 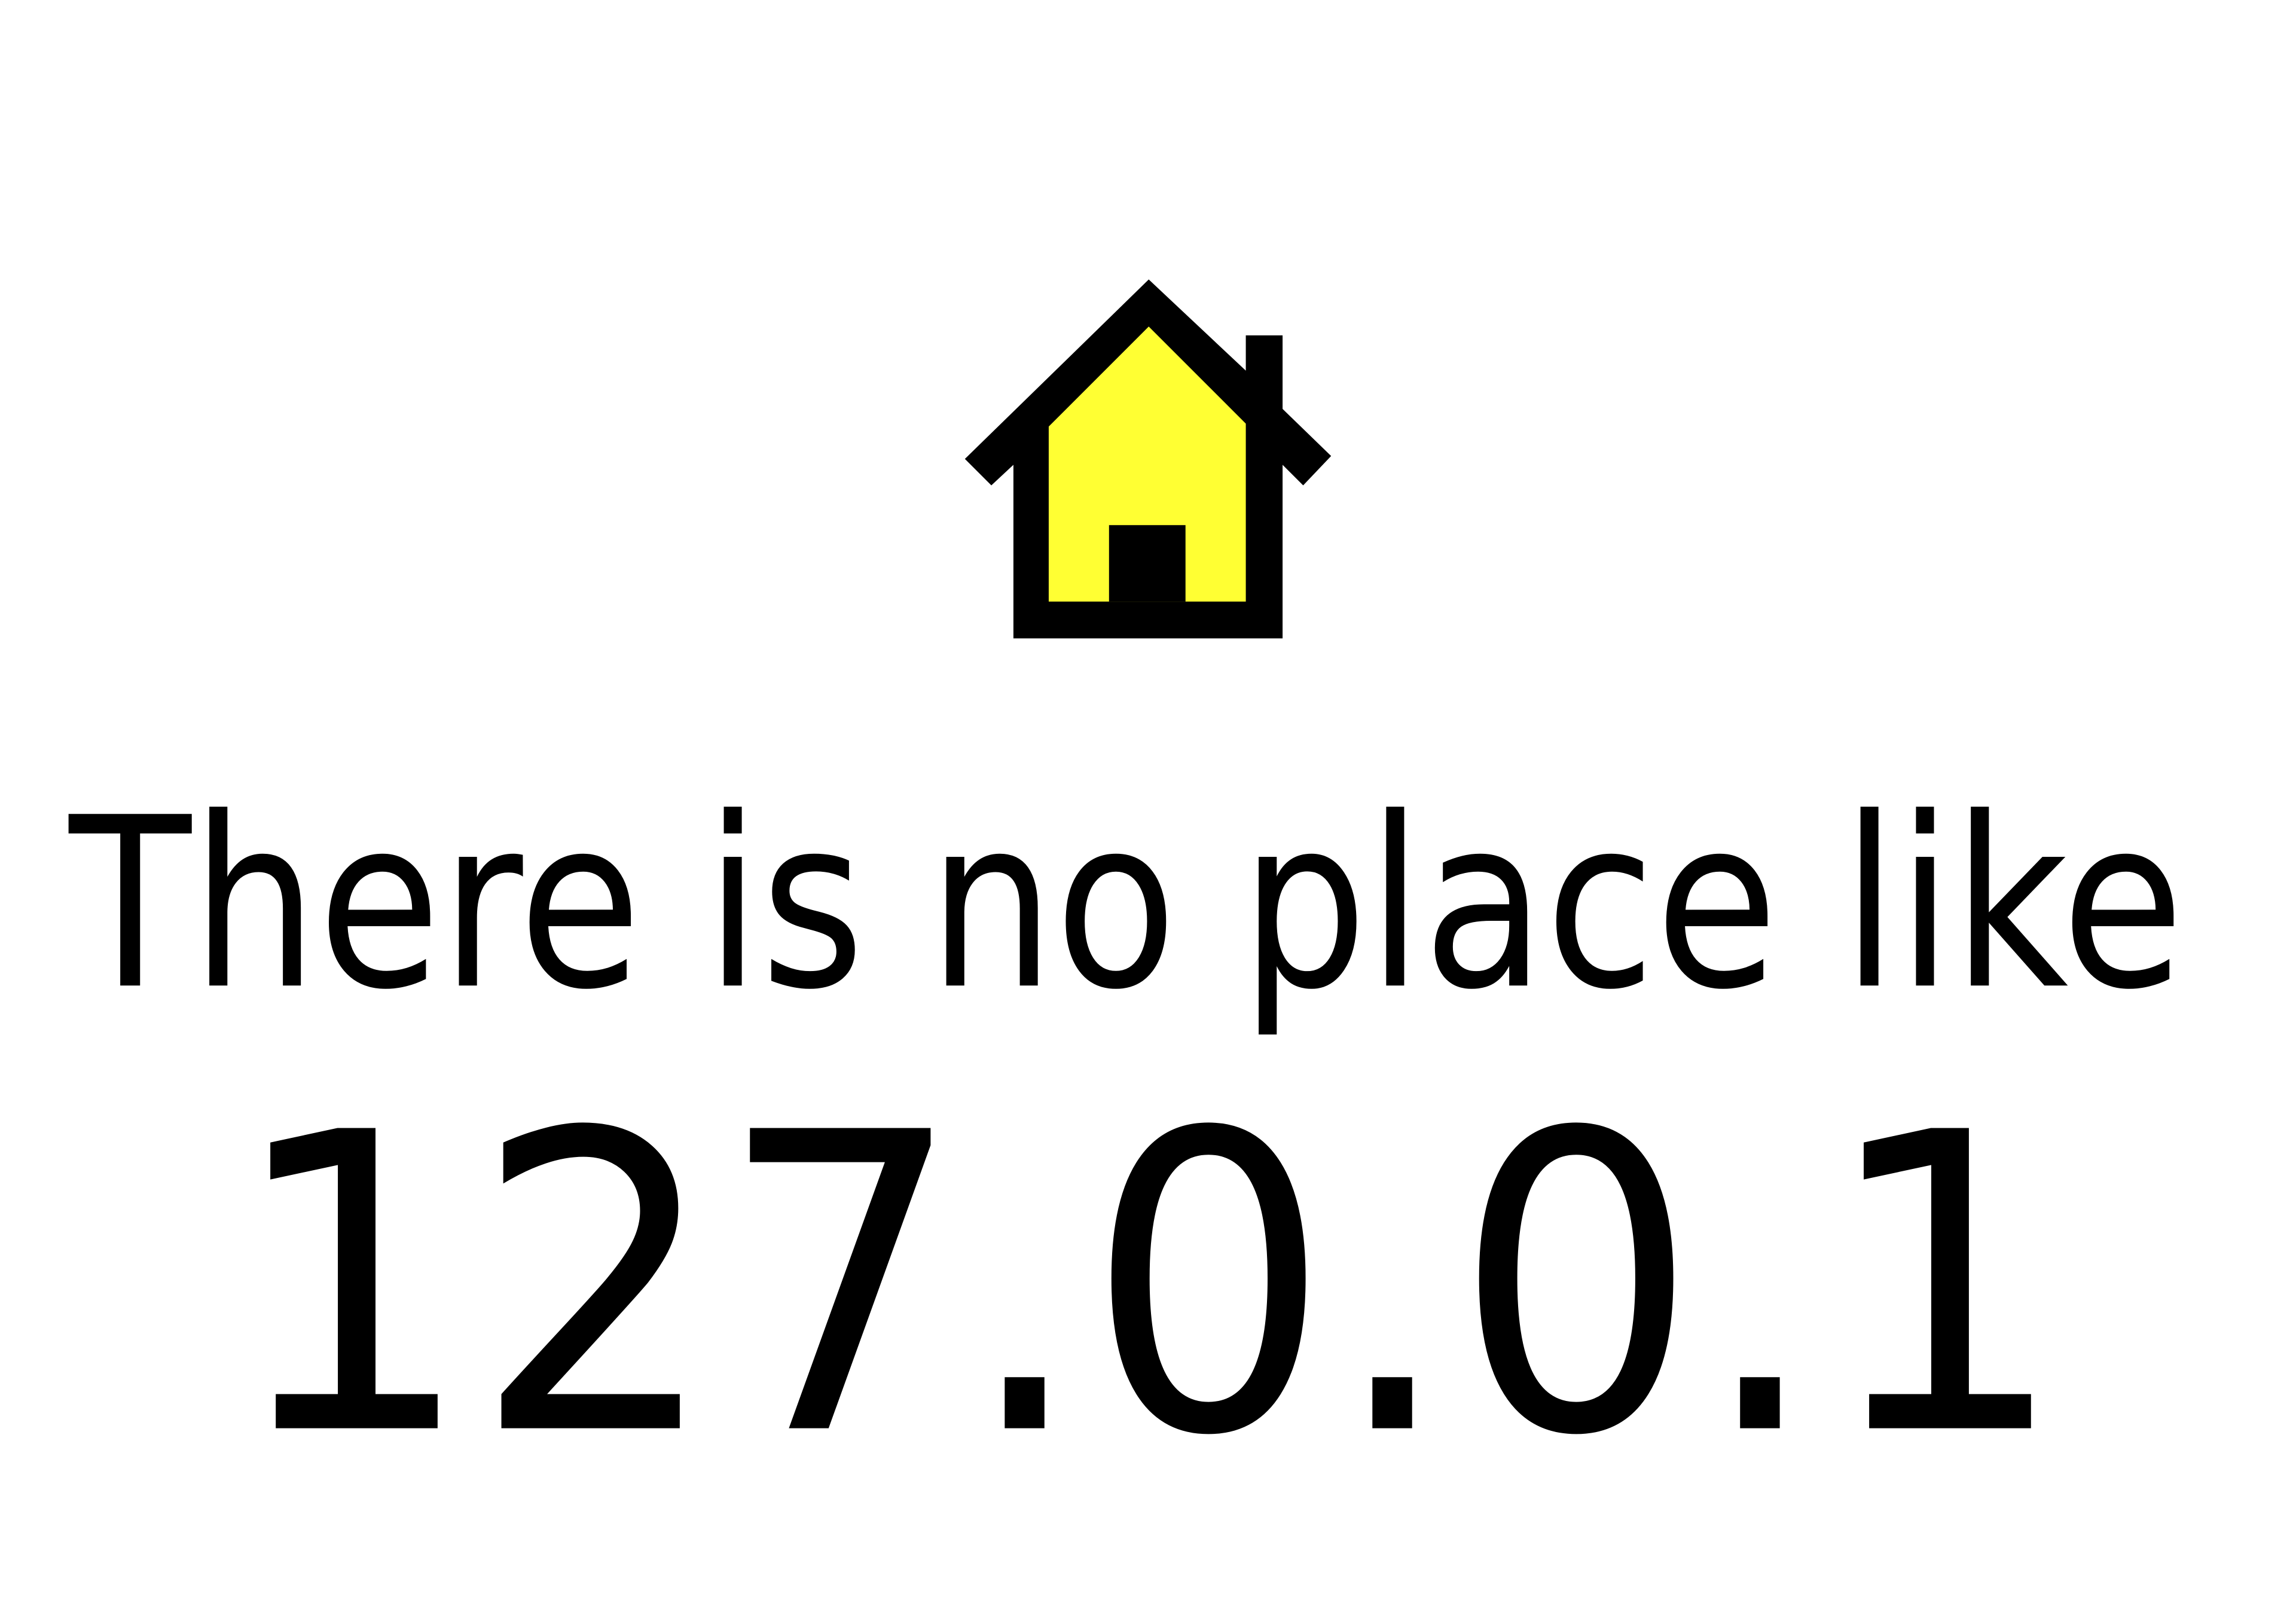 I want to click on house-door, so click(x=1147, y=563).